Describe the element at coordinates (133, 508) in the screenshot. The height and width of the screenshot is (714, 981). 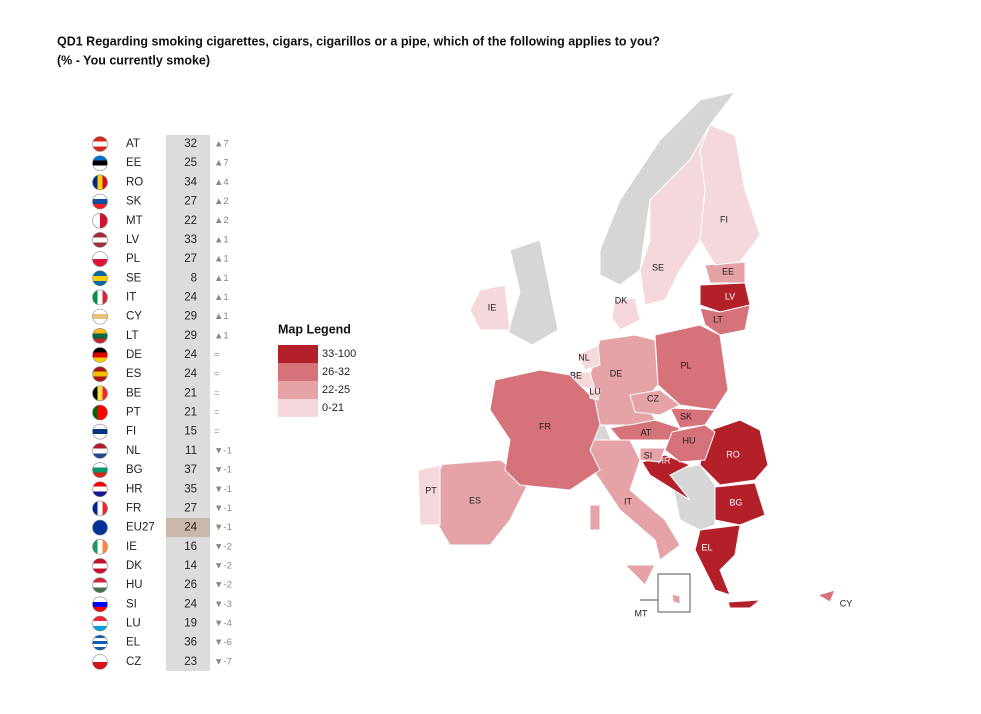
I see `country-code: FR` at that location.